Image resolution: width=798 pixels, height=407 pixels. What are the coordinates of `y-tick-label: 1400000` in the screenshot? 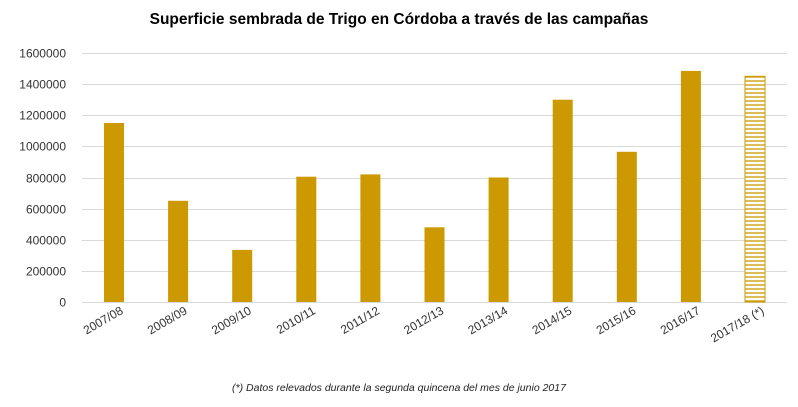 It's located at (42, 85).